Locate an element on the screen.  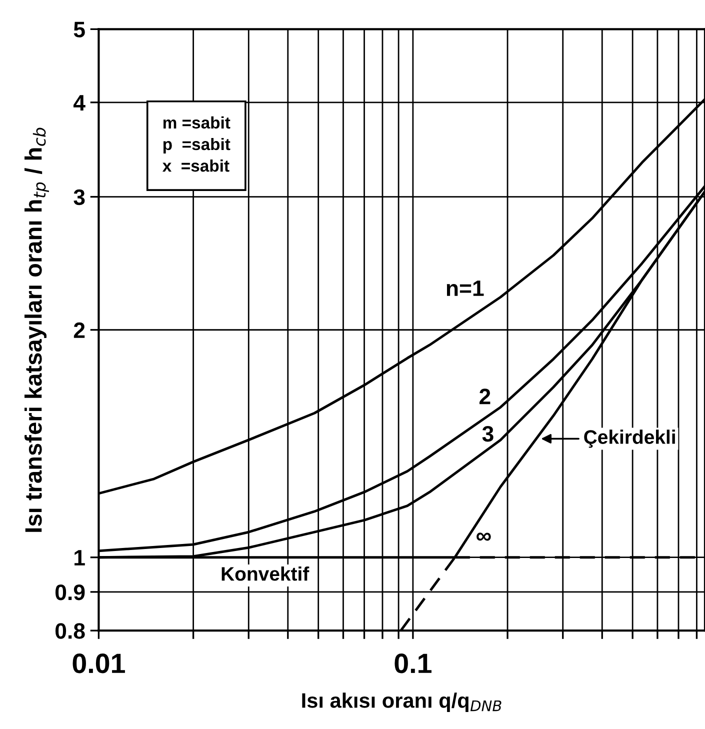
x-axis-title: Isı akısı oranı q/q$_{DNB}$ is located at coordinates (402, 702).